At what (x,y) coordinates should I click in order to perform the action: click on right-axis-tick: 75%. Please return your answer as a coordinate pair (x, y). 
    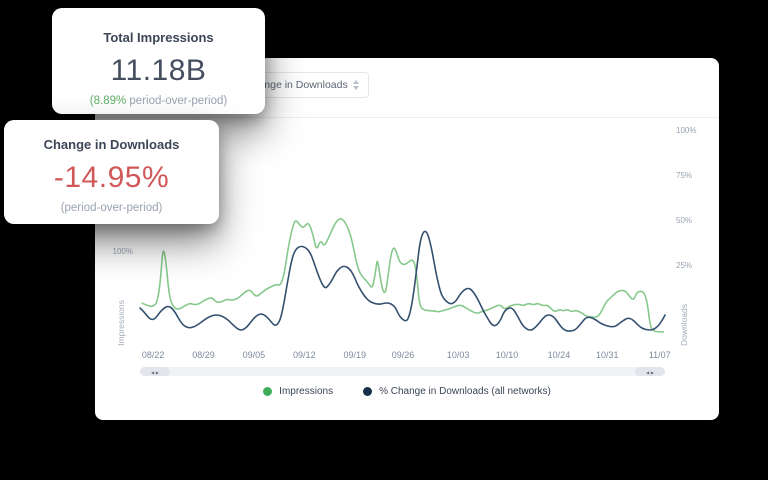
    Looking at the image, I should click on (684, 175).